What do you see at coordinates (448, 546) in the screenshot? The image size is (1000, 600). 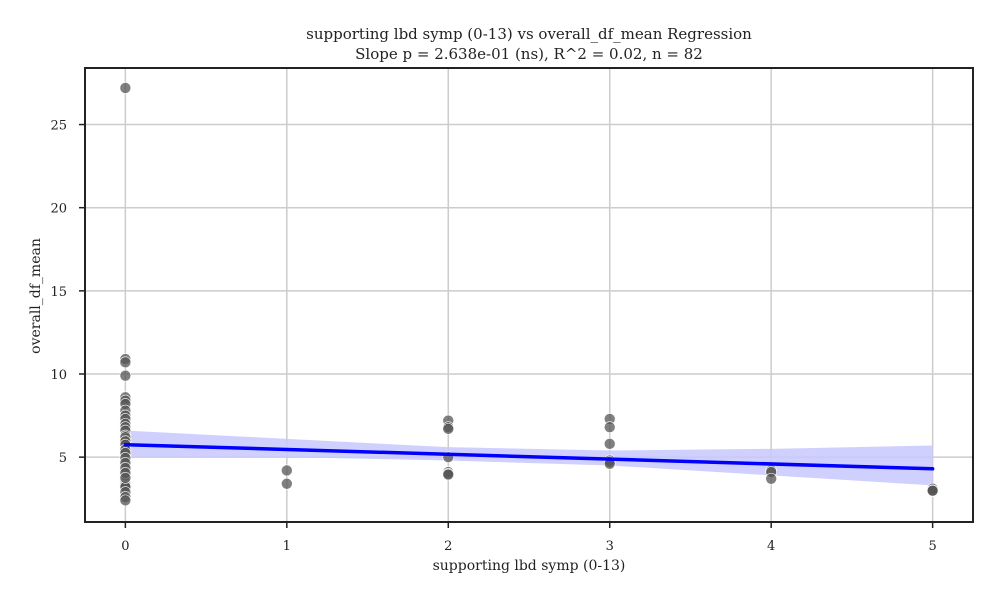 I see `x-tick-label: 2` at bounding box center [448, 546].